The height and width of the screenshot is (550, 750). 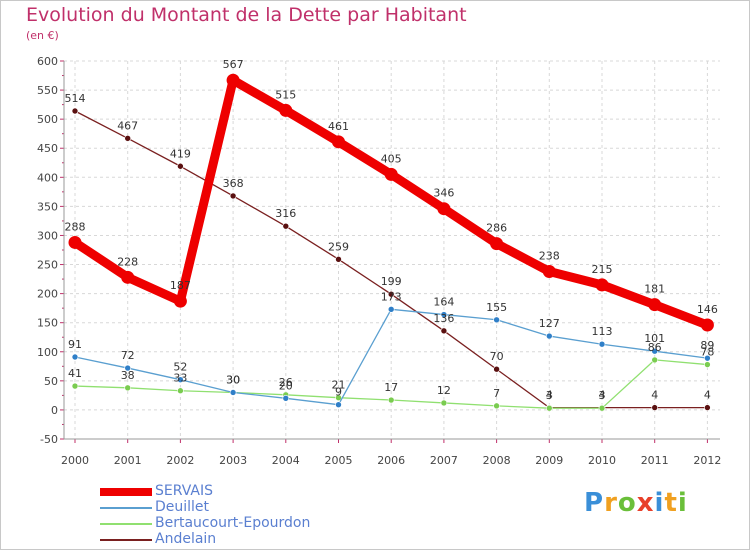 I want to click on data-label: 20, so click(x=286, y=385).